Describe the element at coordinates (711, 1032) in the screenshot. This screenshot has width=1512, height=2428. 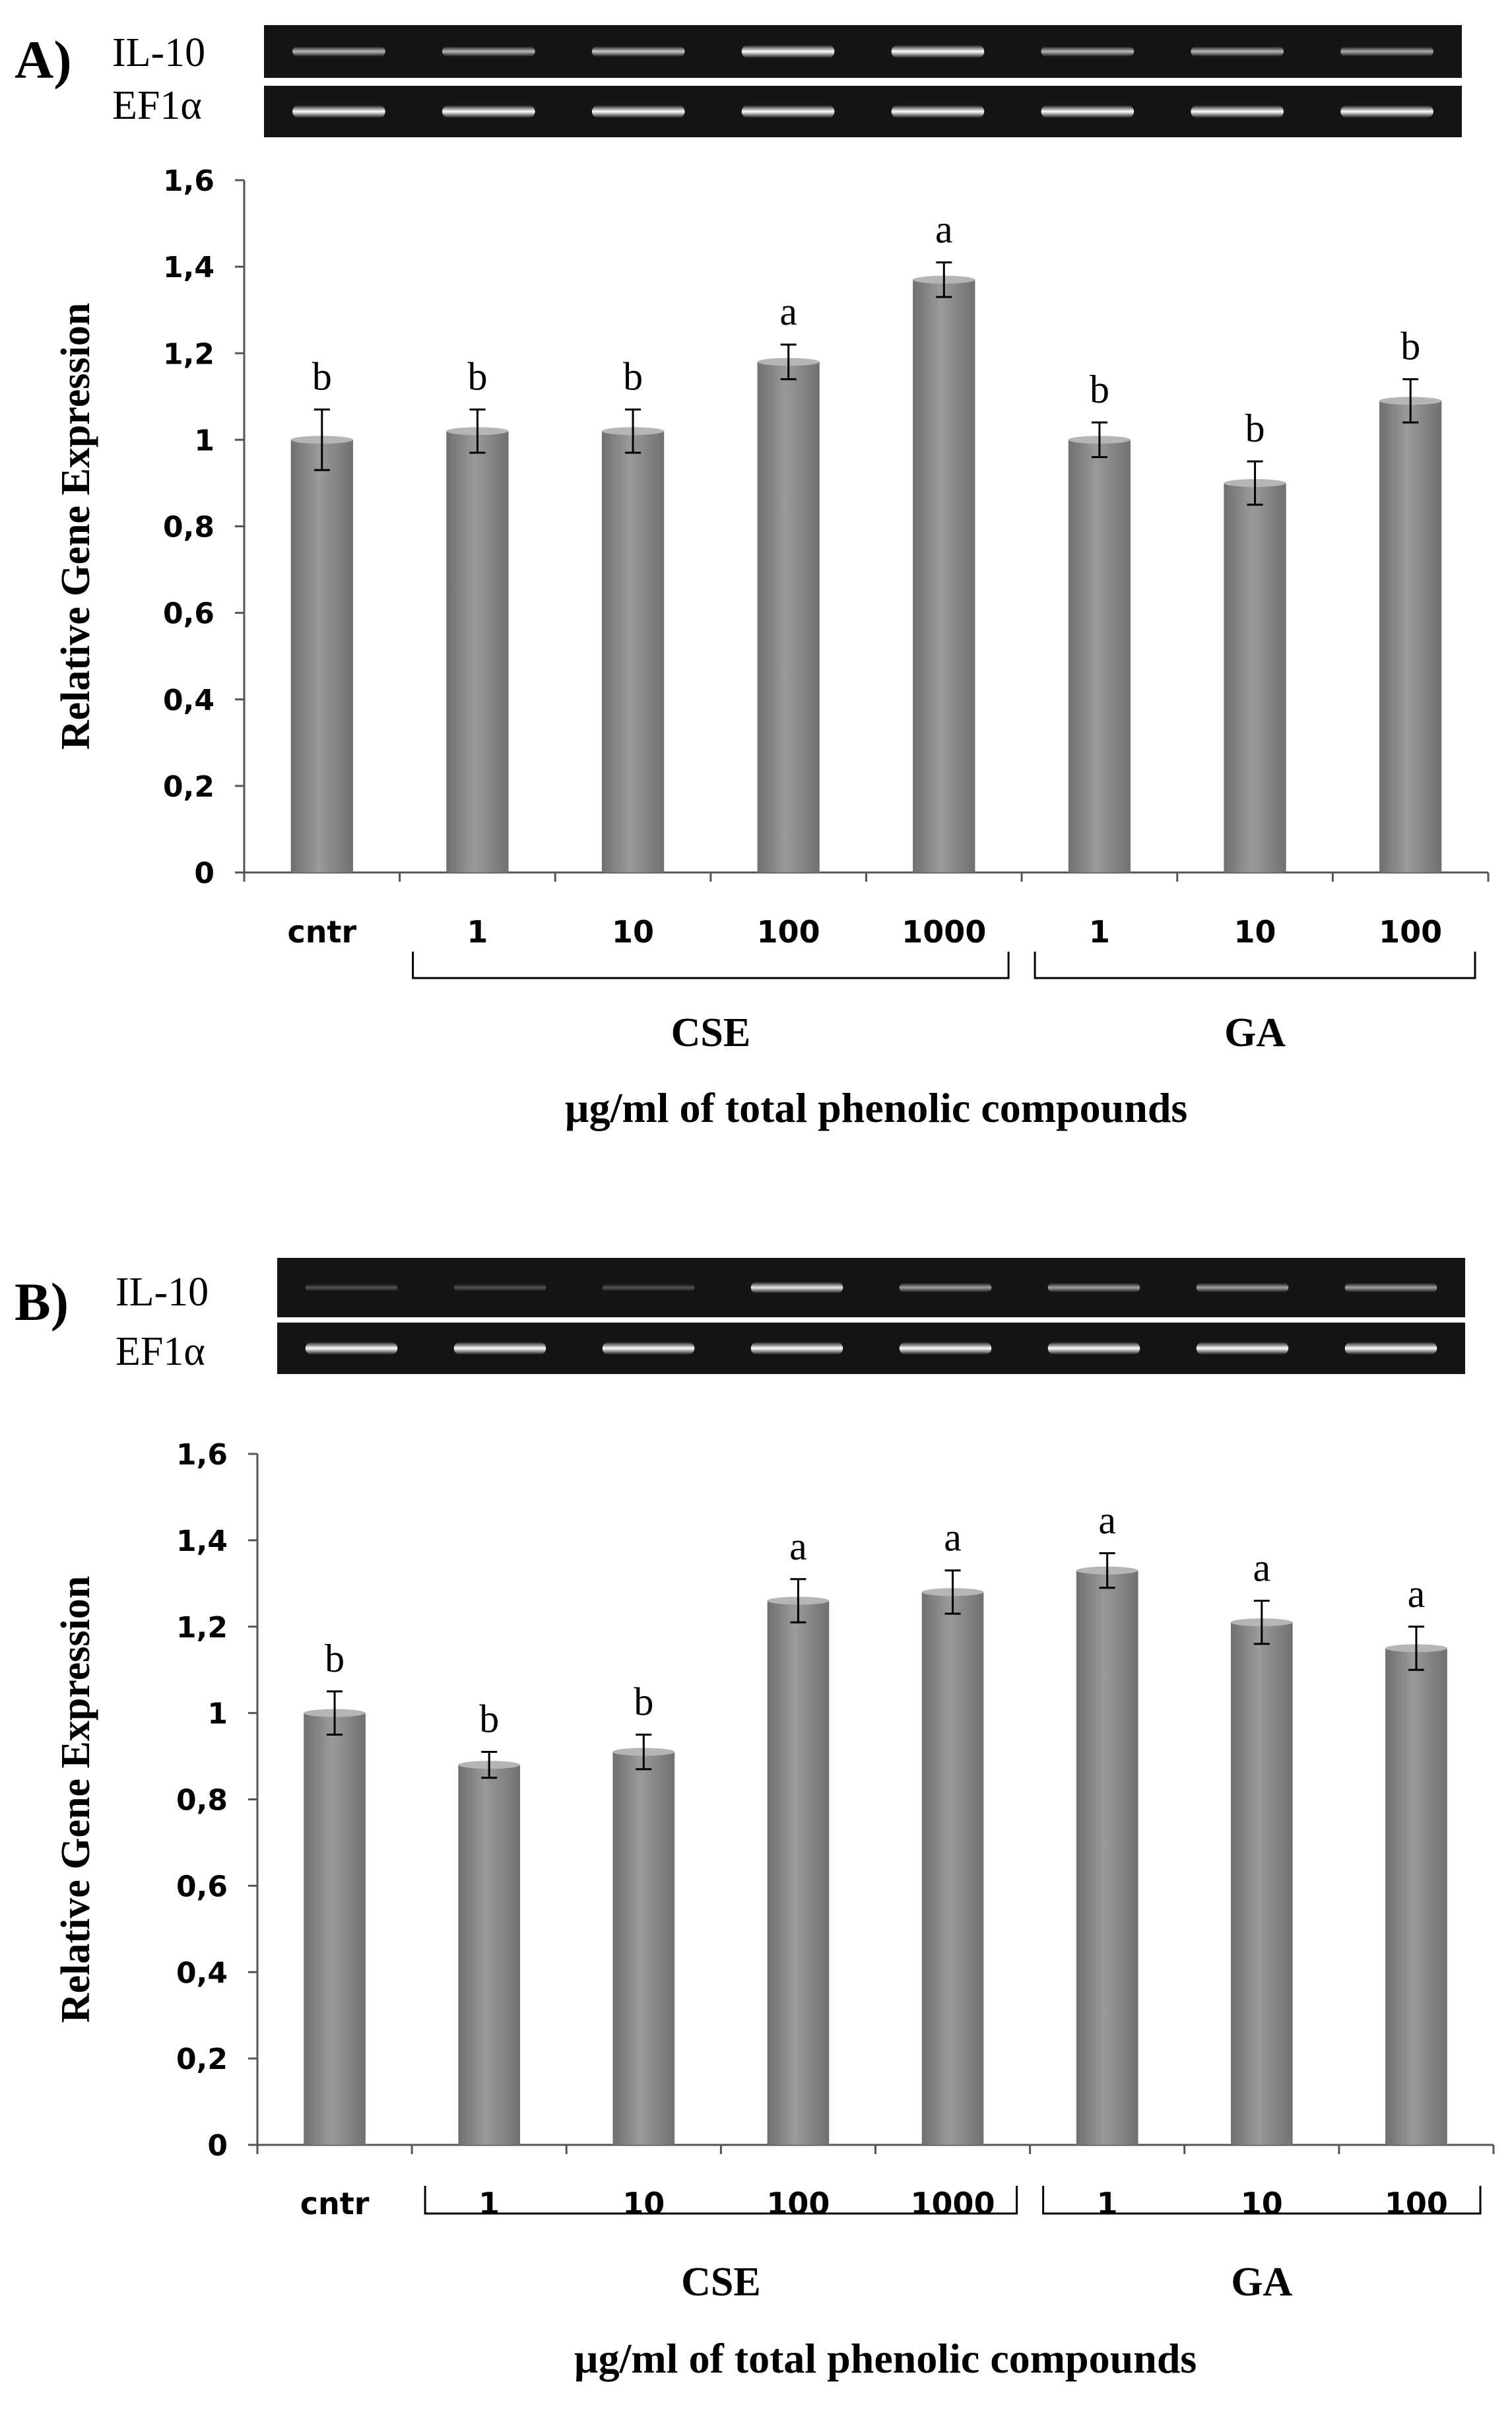
I see `group-label: CSE` at that location.